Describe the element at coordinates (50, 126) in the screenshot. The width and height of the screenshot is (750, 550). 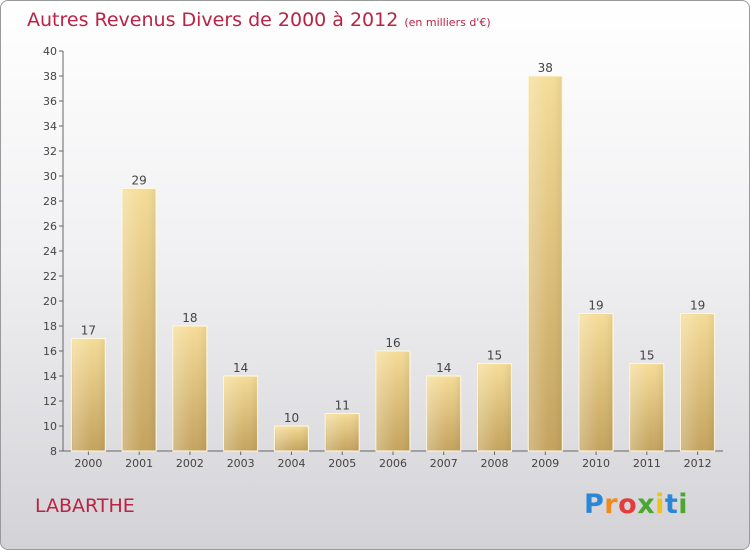
I see `y-tick-label: 34` at that location.